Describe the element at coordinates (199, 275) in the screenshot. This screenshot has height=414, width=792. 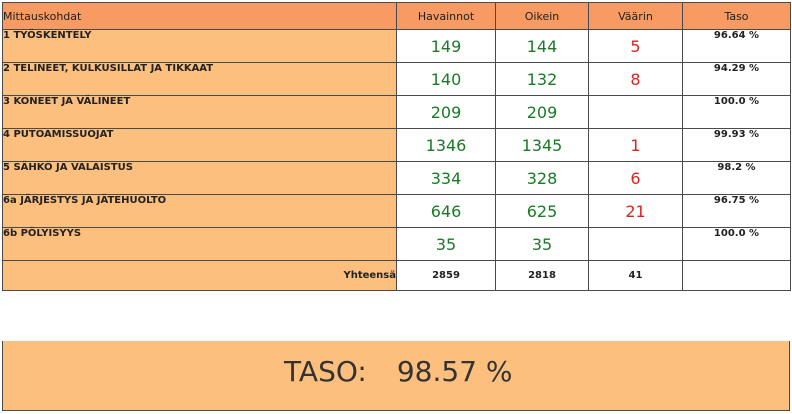
I see `totals-label: Yhteensä` at that location.